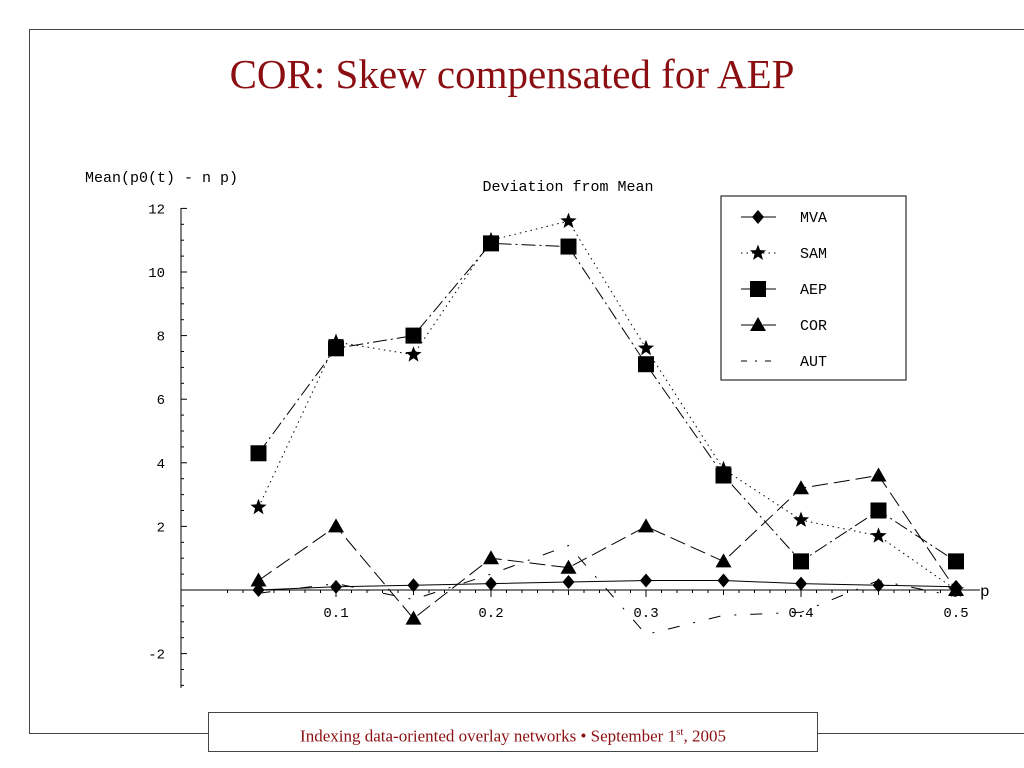 The height and width of the screenshot is (768, 1024). I want to click on legend-marker-cor, so click(758, 324).